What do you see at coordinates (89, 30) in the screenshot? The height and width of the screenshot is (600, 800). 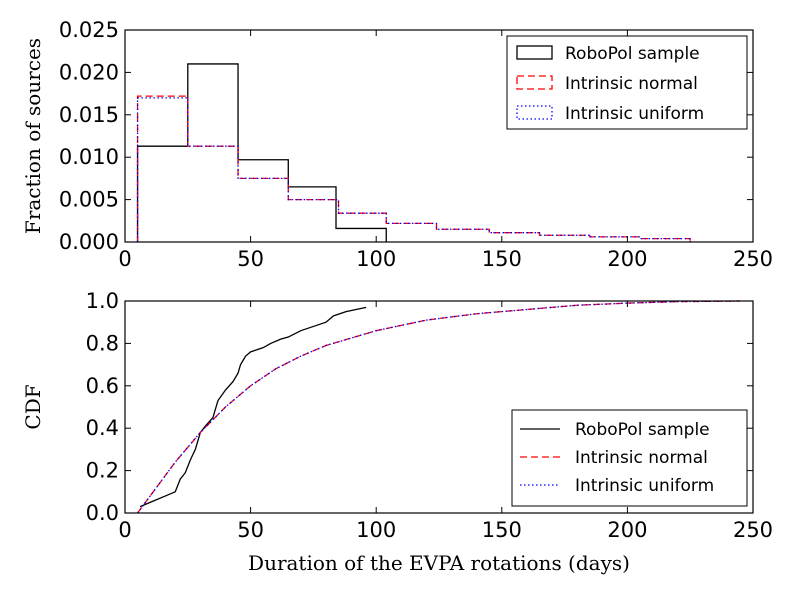 I see `histogram-ytick-label: 0.025` at bounding box center [89, 30].